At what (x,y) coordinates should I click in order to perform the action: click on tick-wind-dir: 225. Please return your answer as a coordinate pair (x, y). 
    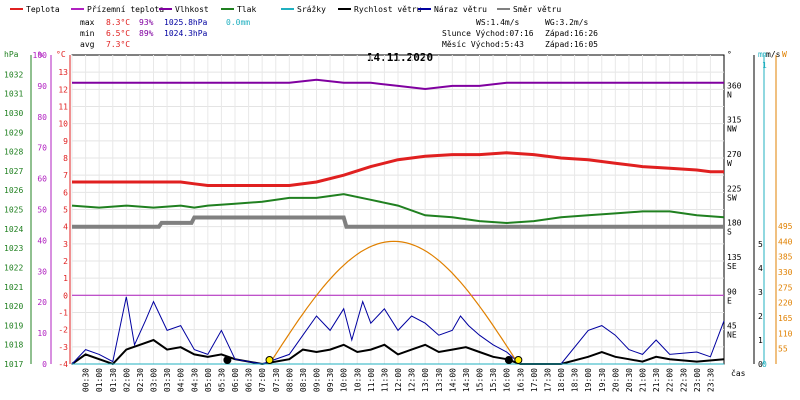
    Looking at the image, I should click on (734, 188).